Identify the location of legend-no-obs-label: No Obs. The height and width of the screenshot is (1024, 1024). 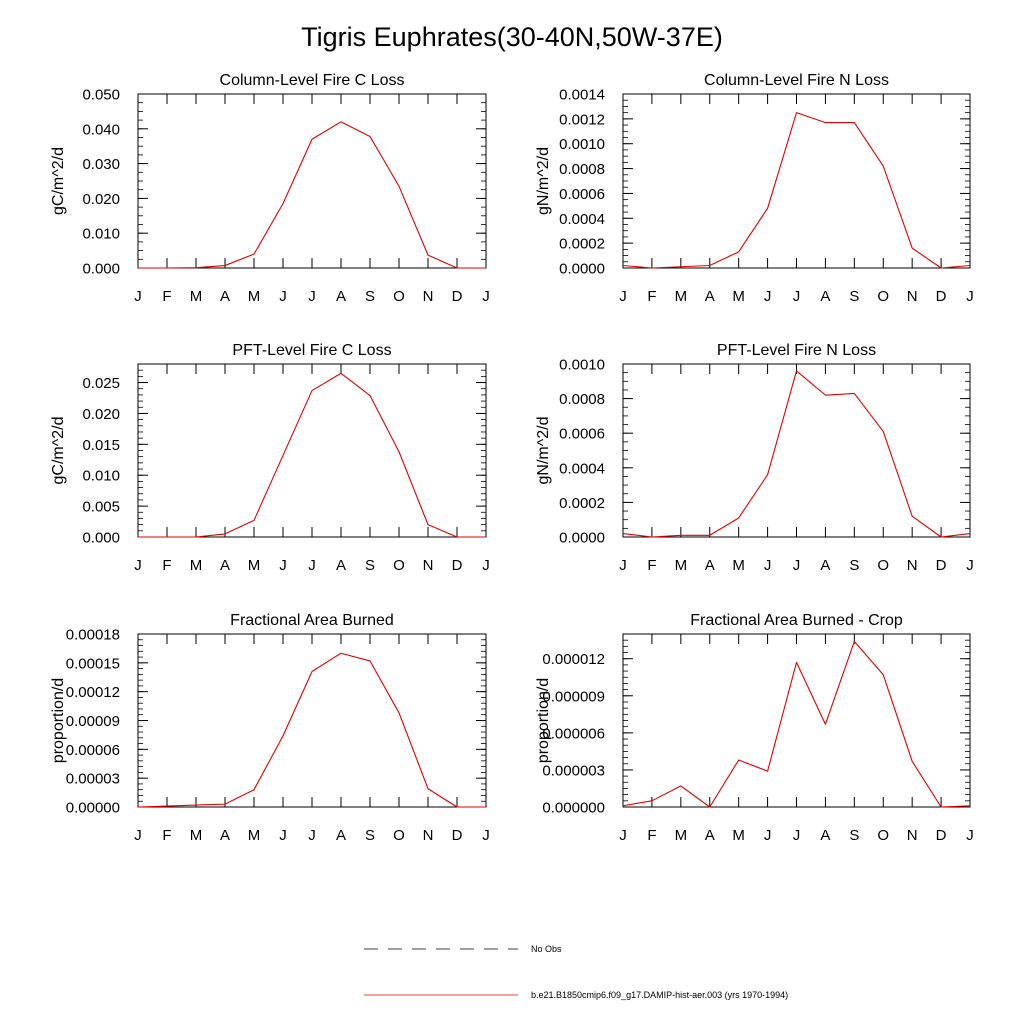
(546, 949).